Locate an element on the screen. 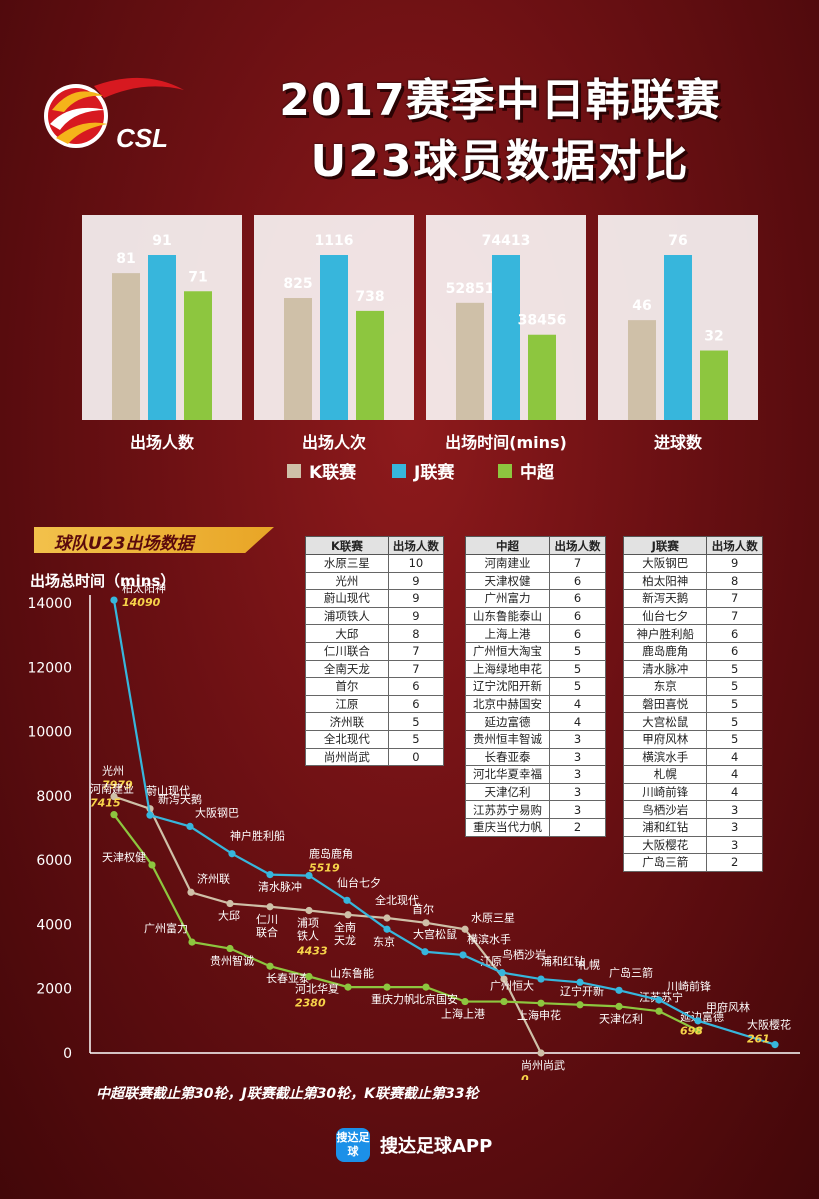 This screenshot has height=1199, width=819. table-row: 江原 6 is located at coordinates (375, 704).